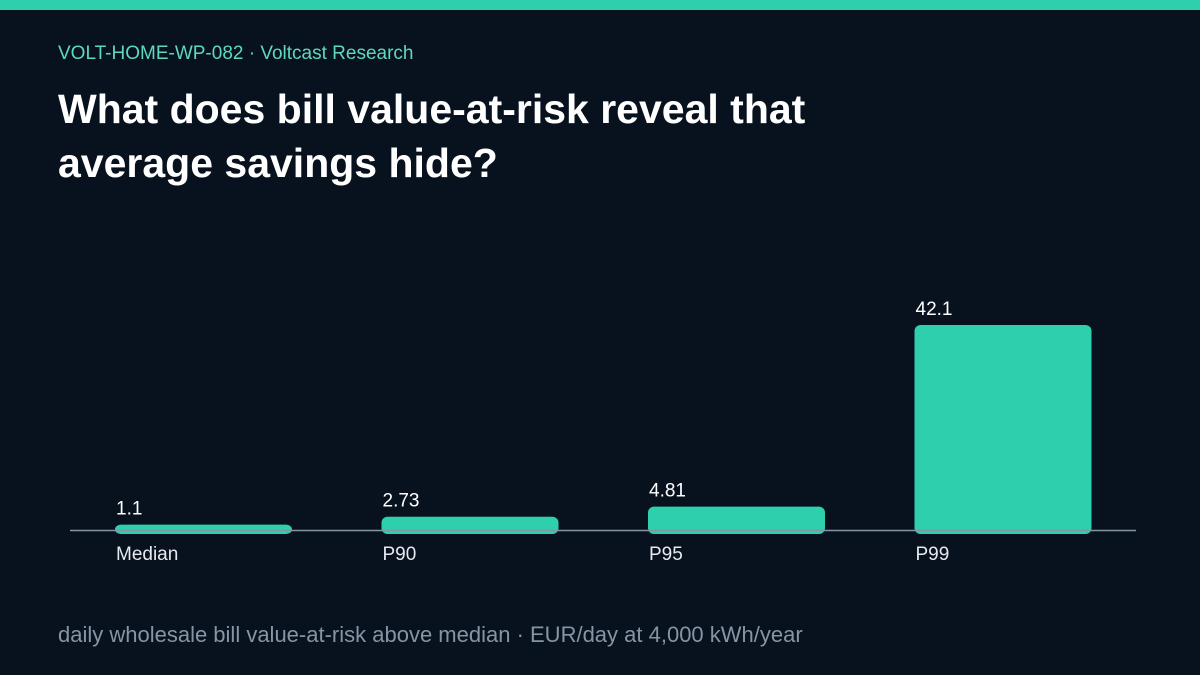 The width and height of the screenshot is (1200, 675). I want to click on value-label-p95: 4.81, so click(667, 491).